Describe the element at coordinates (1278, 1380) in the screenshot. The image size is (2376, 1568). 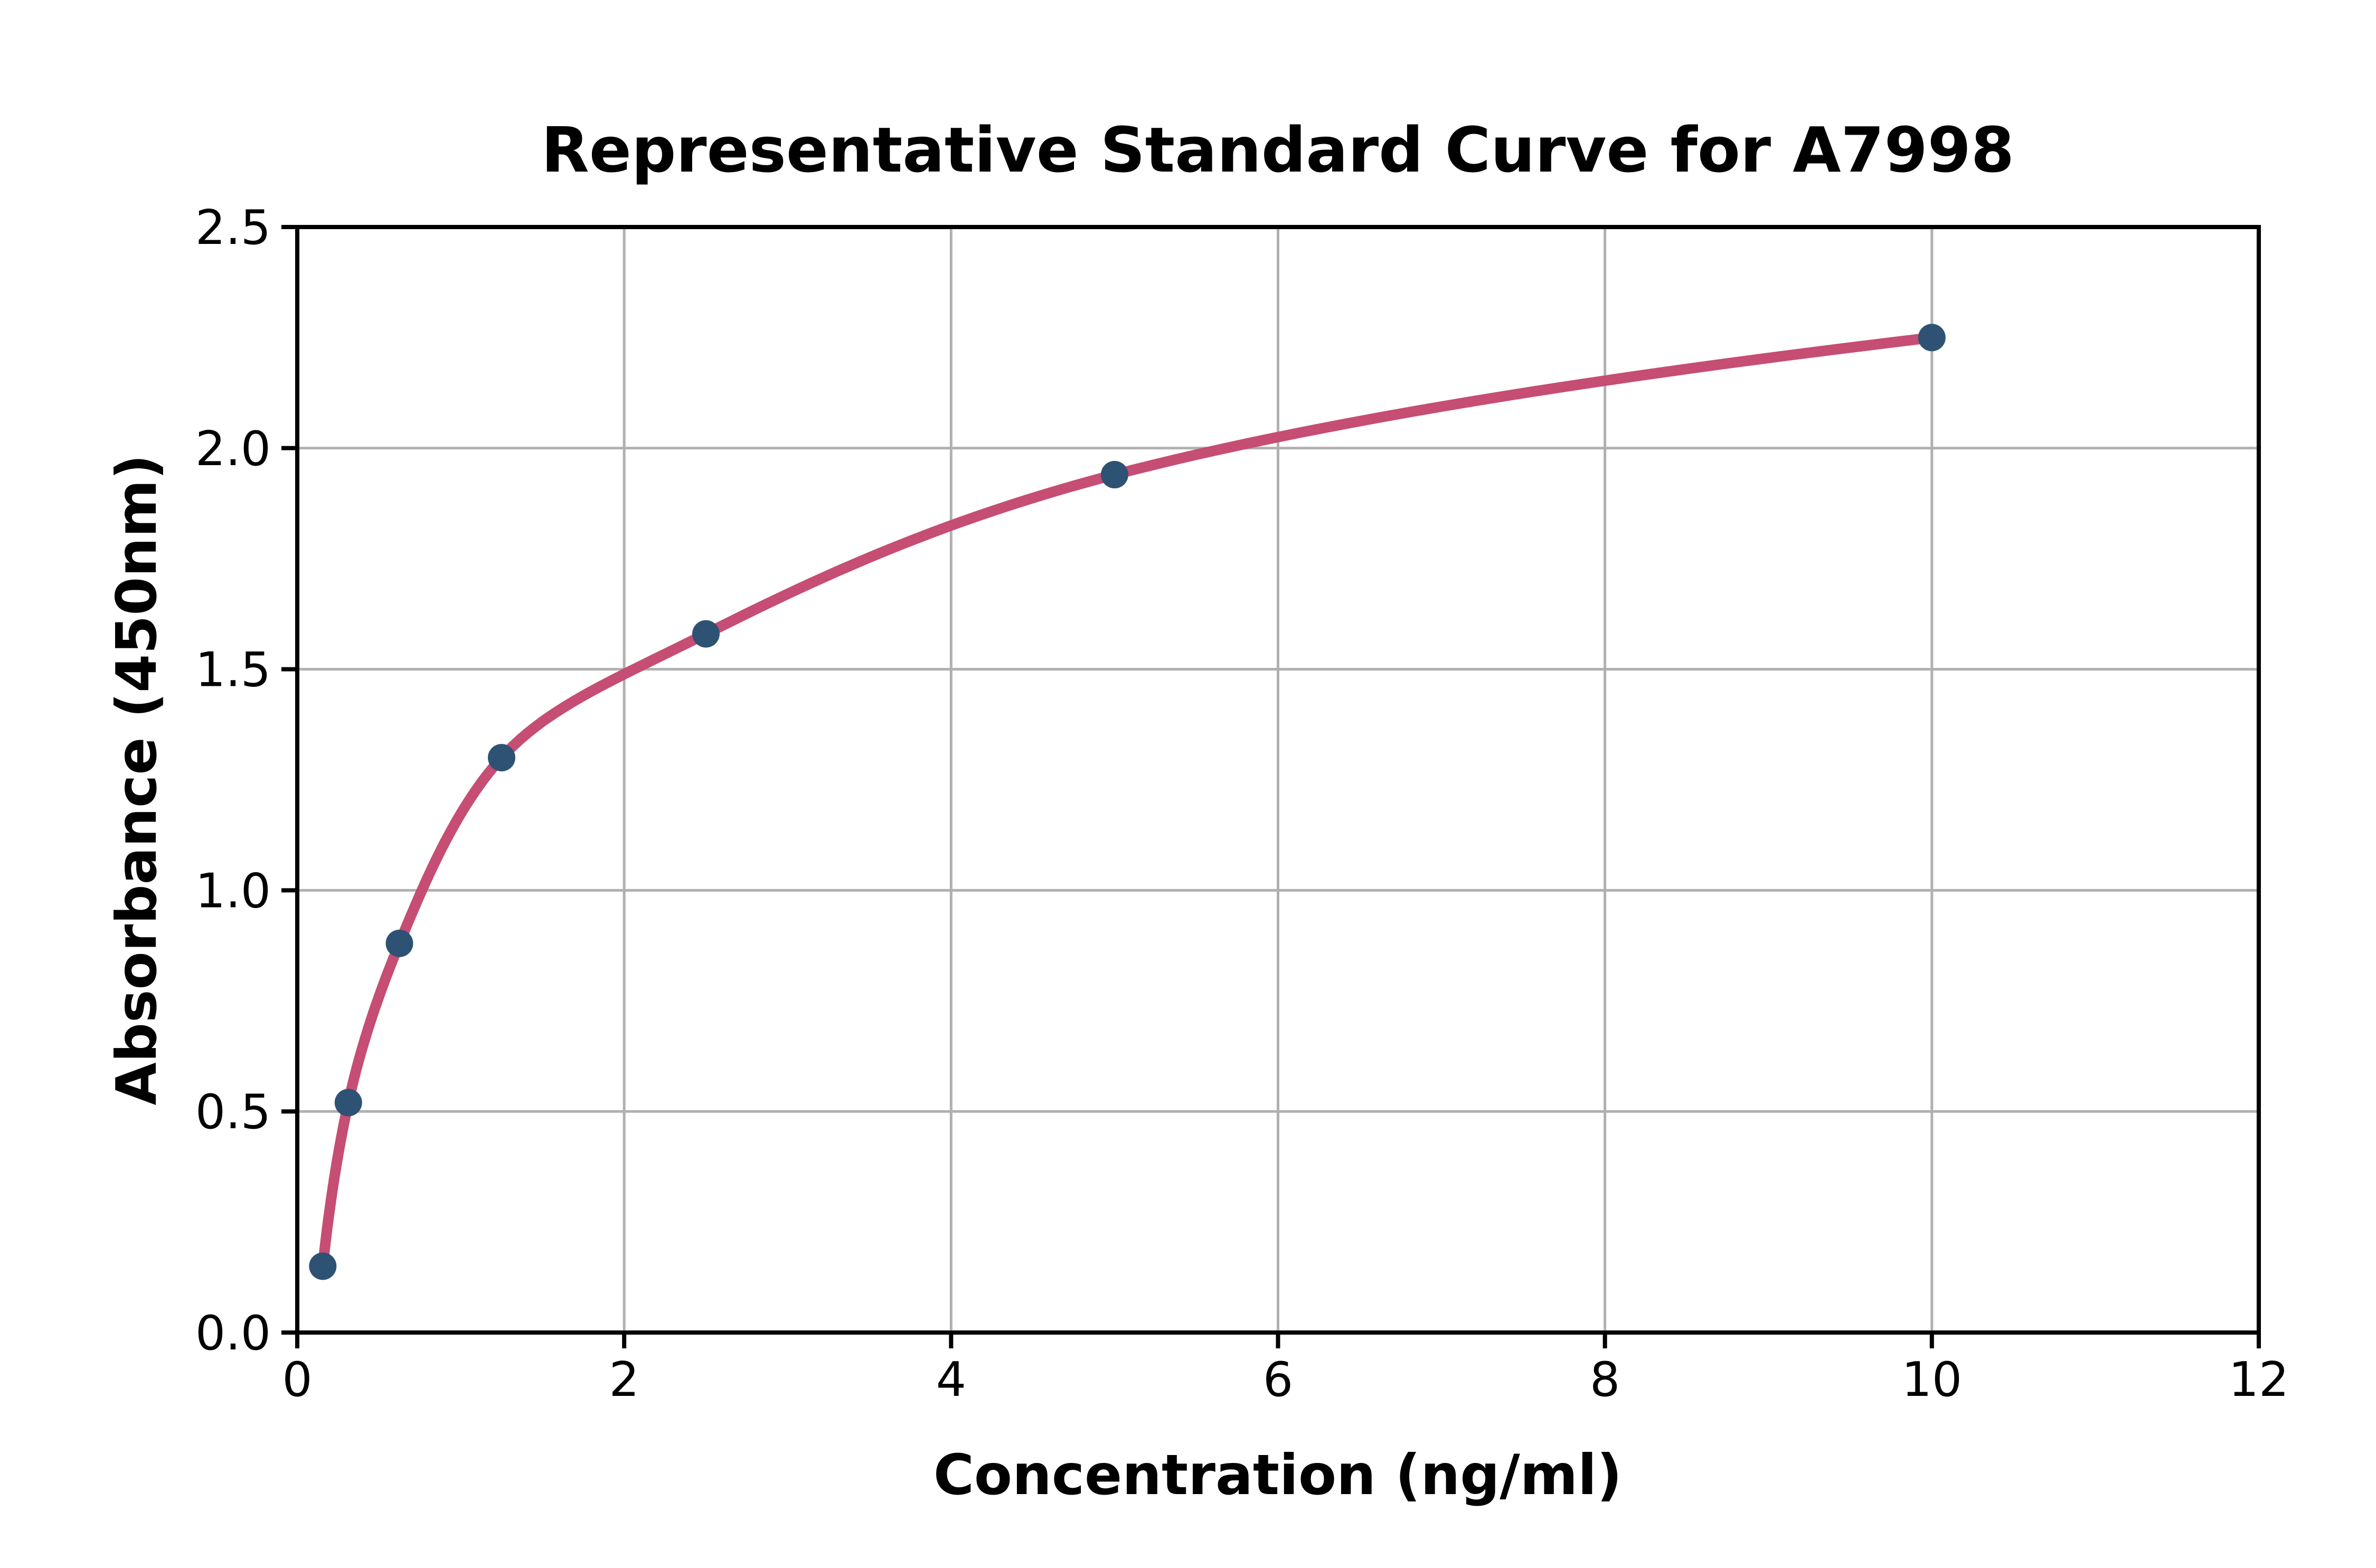
I see `x-tick-label: 6` at that location.